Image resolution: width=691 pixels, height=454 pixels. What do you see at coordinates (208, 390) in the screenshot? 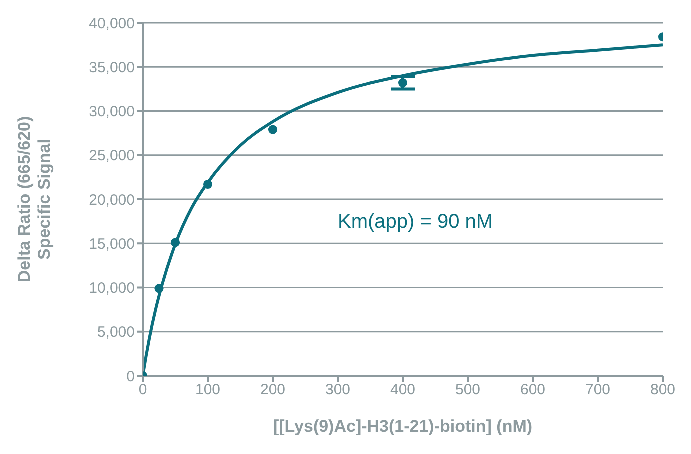
I see `x-tick-label: 100` at bounding box center [208, 390].